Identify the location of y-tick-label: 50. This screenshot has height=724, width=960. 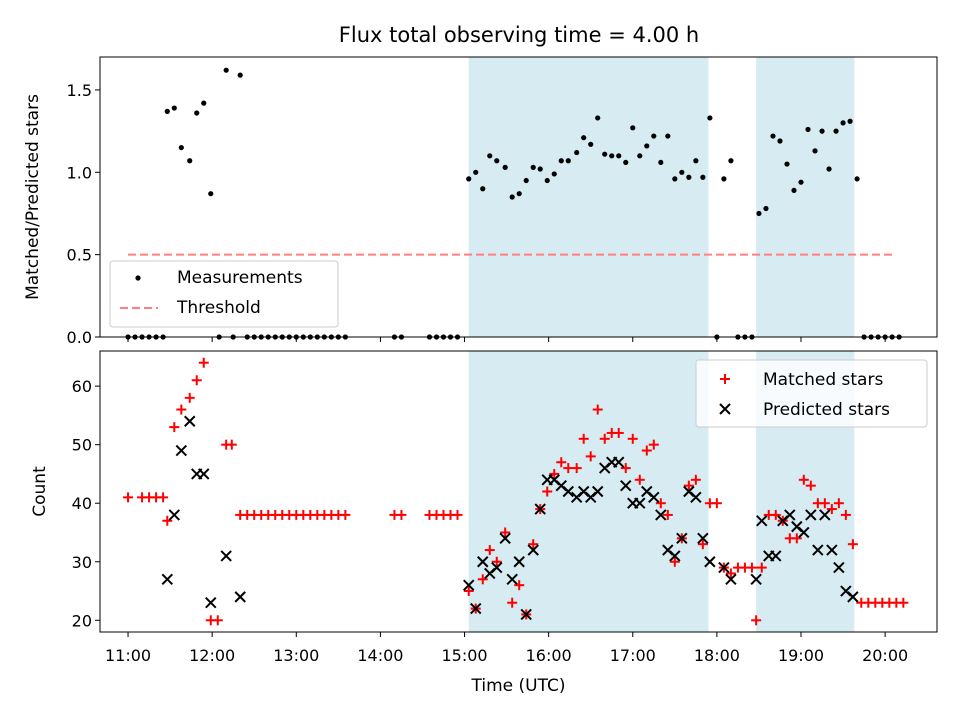
(82, 445).